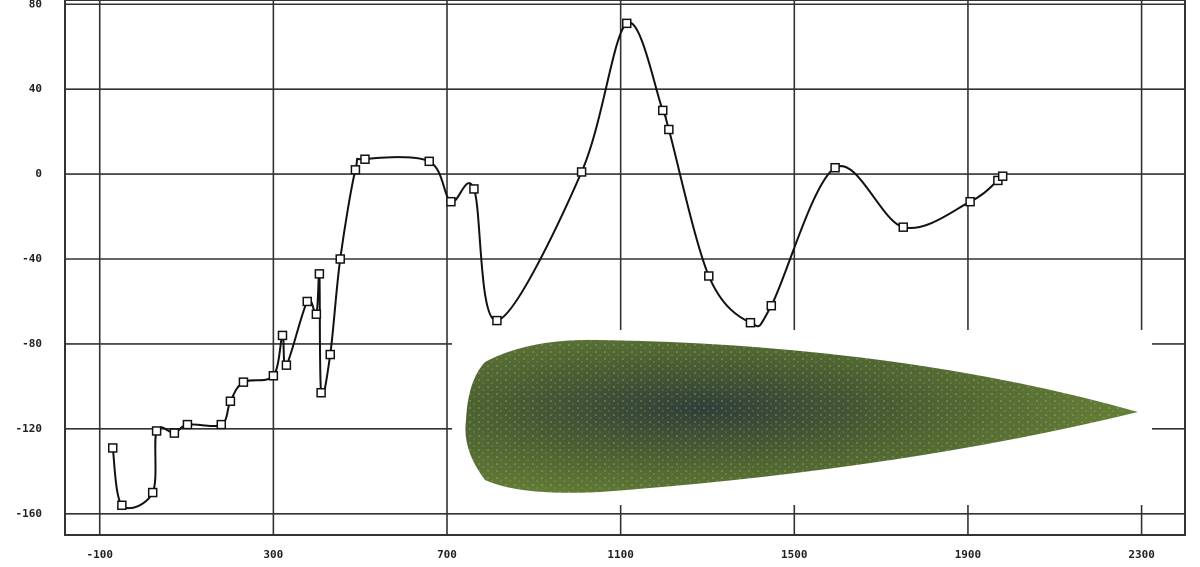  I want to click on x-tick-label: -100, so click(99, 554).